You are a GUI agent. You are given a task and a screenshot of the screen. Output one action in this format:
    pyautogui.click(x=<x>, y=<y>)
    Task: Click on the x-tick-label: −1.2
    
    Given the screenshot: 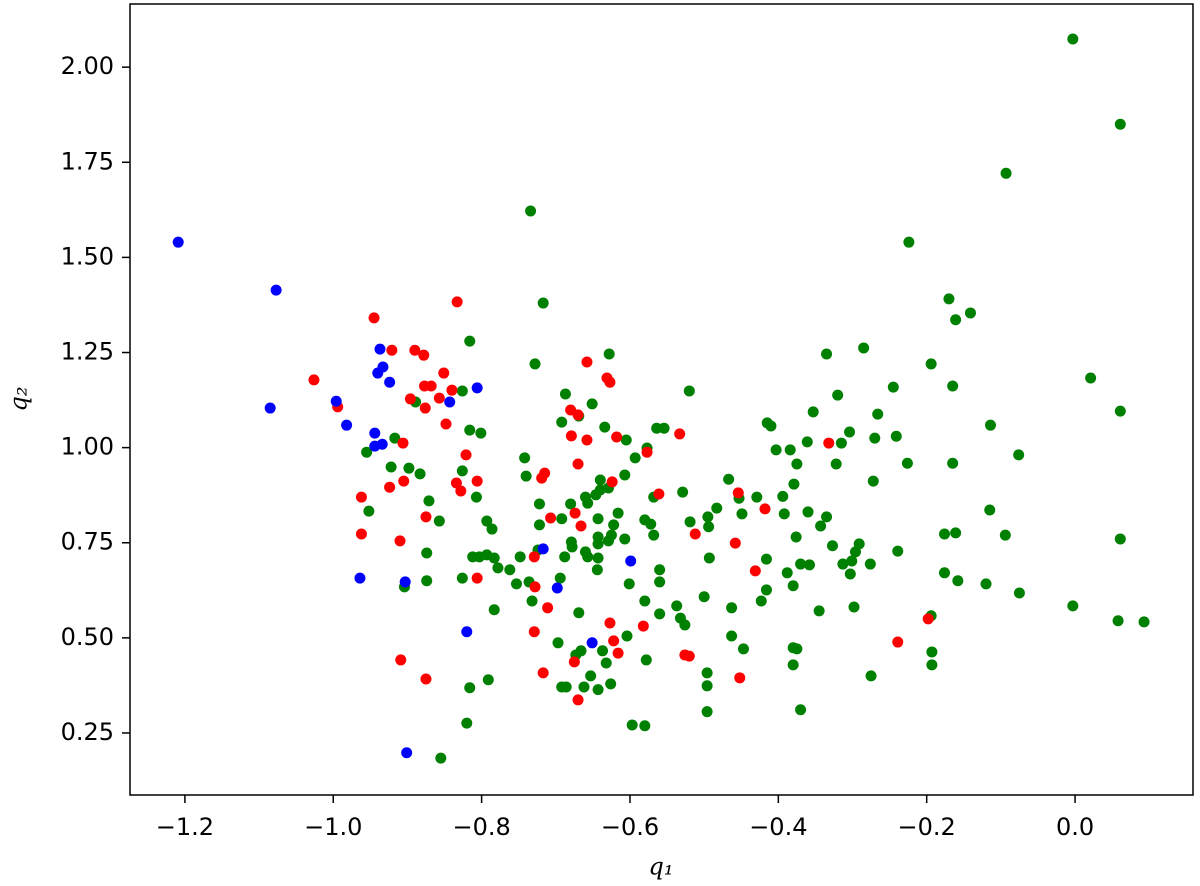 What is the action you would take?
    pyautogui.click(x=185, y=827)
    